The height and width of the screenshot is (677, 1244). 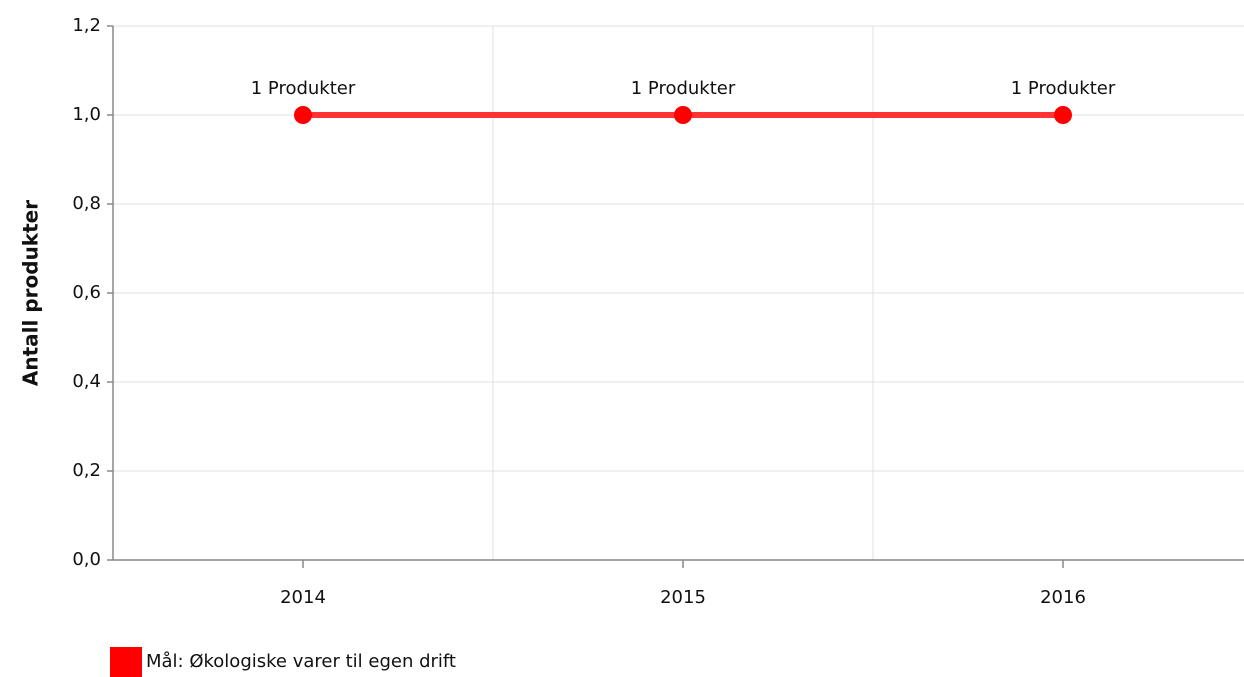 I want to click on x-tick-label: 2014, so click(x=303, y=597).